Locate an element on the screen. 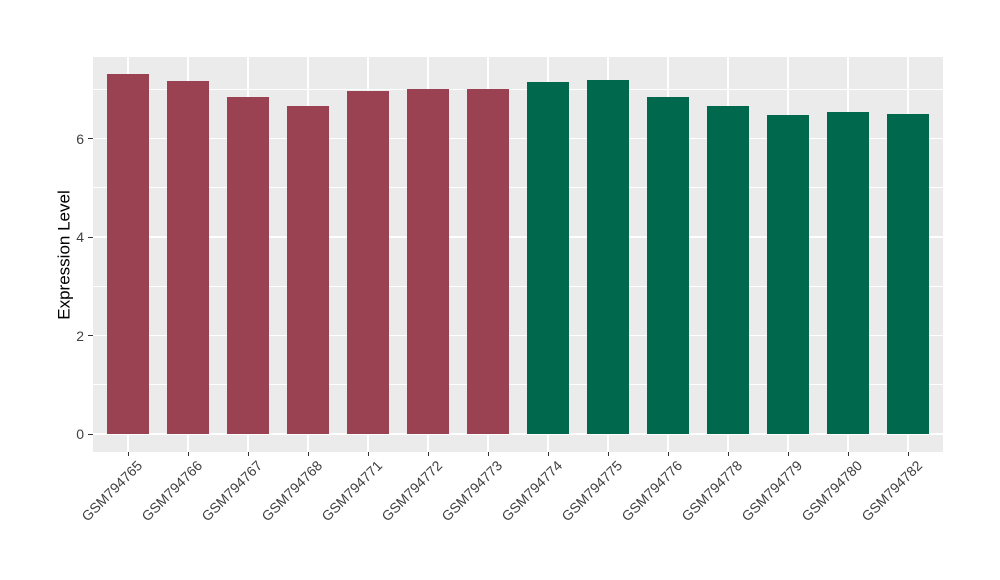  bar-GSM794778 is located at coordinates (728, 269).